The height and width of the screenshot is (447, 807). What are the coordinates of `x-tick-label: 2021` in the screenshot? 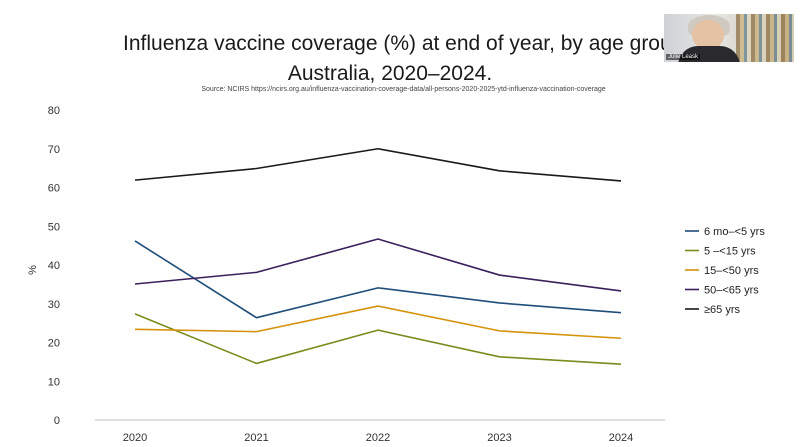 It's located at (256, 438).